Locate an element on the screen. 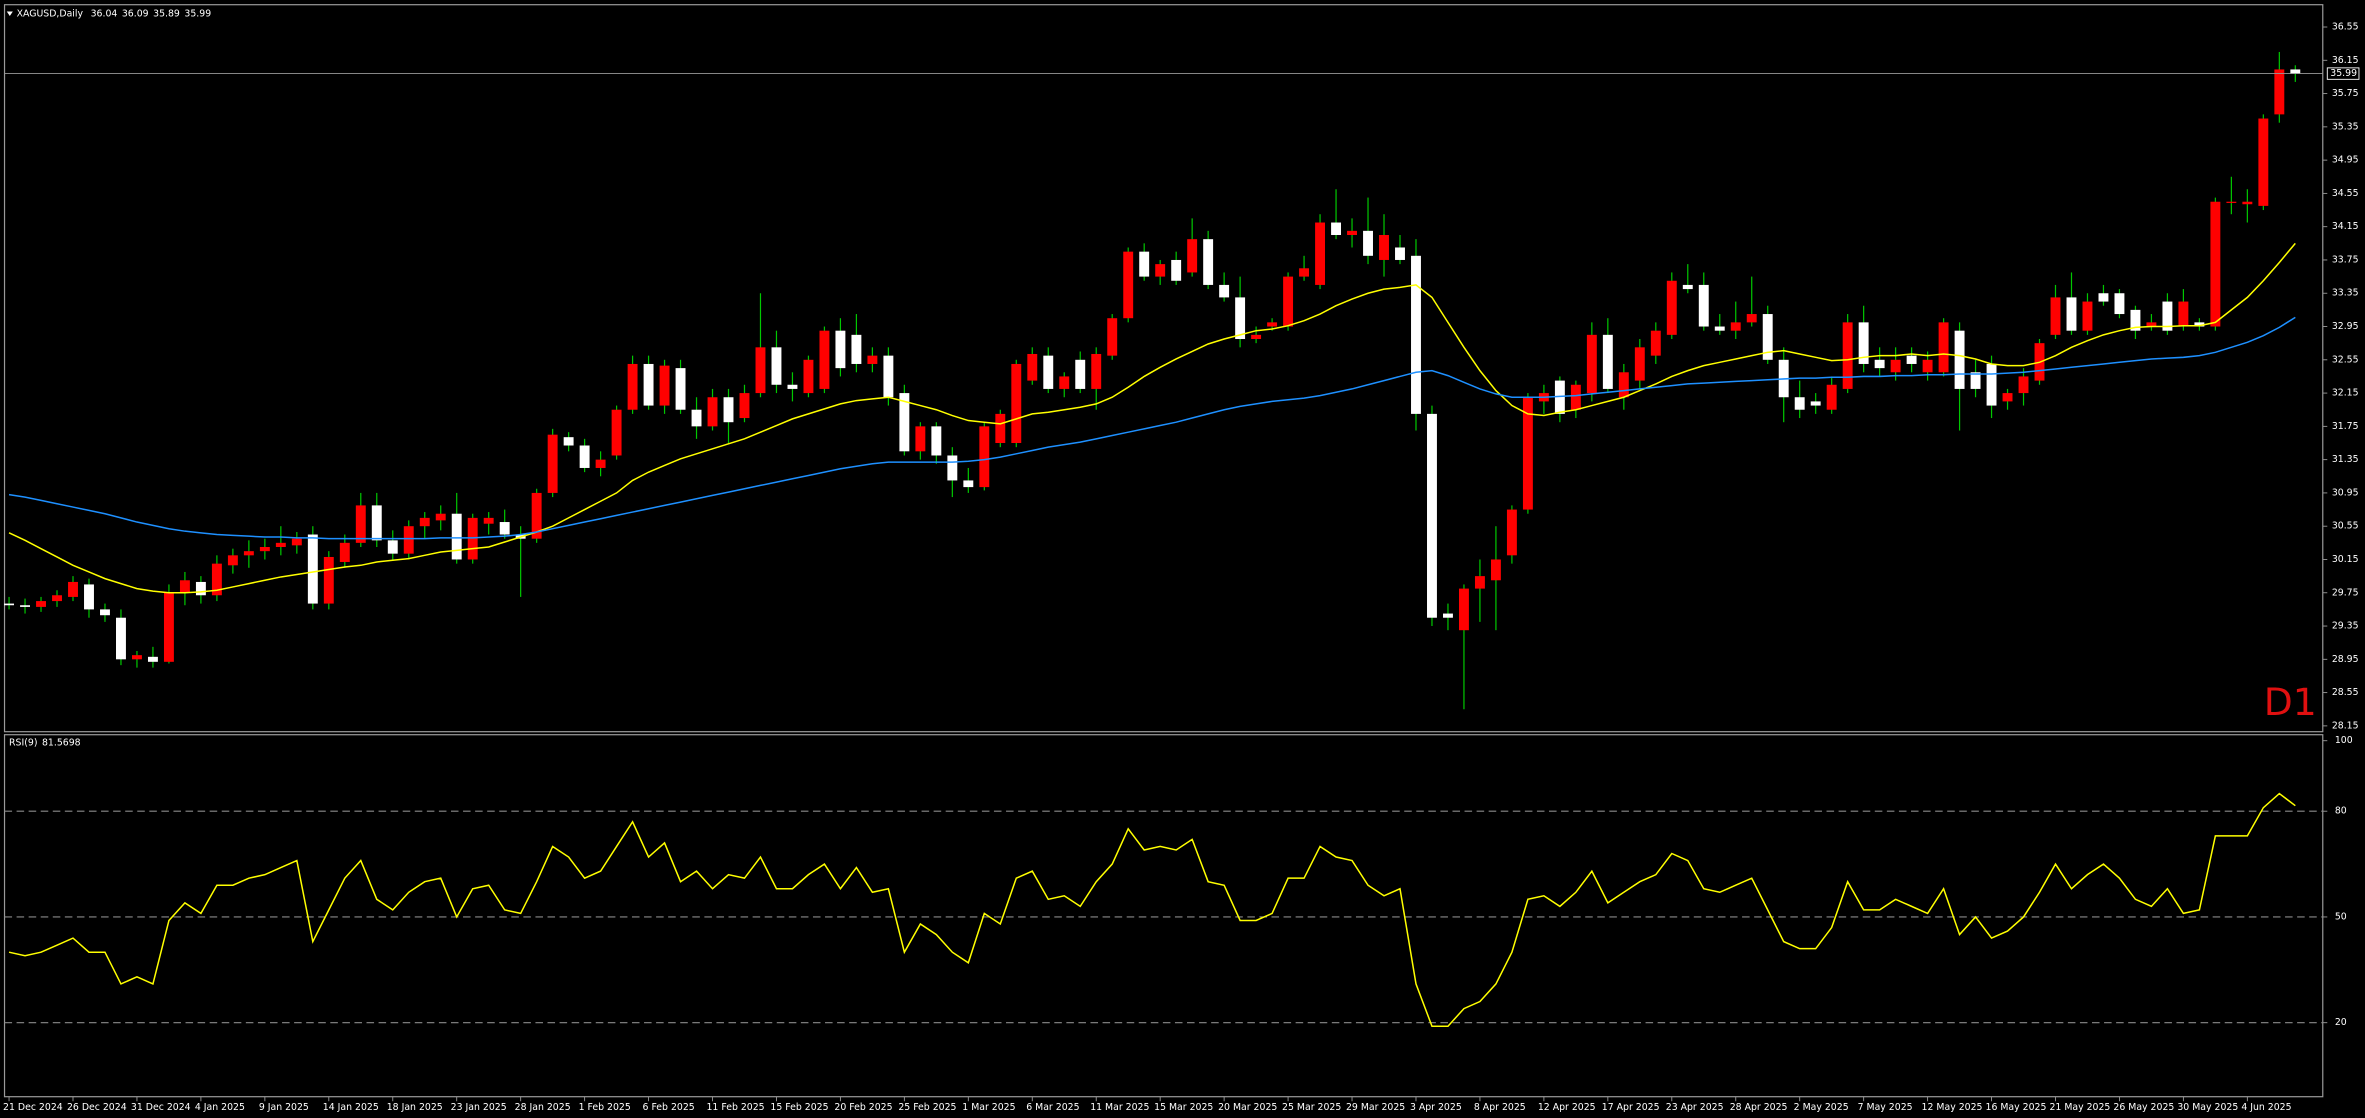 Image resolution: width=2365 pixels, height=1118 pixels. y-tick-label: 30.15 is located at coordinates (2345, 559).